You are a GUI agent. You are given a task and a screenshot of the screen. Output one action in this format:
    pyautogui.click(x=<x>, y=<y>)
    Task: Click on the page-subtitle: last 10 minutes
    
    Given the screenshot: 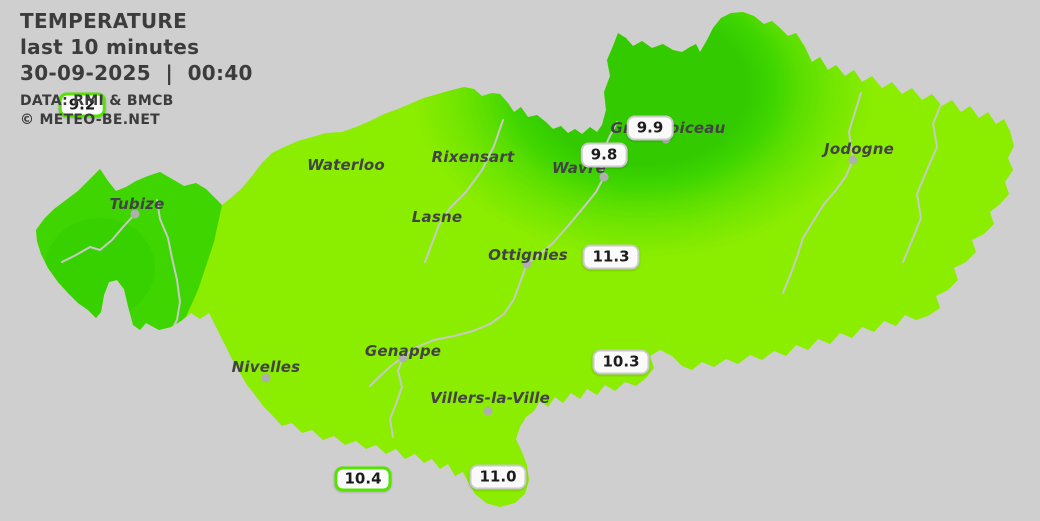 What is the action you would take?
    pyautogui.click(x=110, y=47)
    